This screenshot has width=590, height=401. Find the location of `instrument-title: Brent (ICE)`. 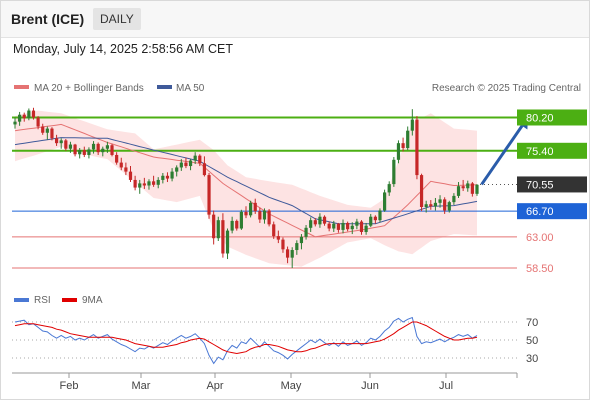

instrument-title: Brent (ICE) is located at coordinates (48, 19).